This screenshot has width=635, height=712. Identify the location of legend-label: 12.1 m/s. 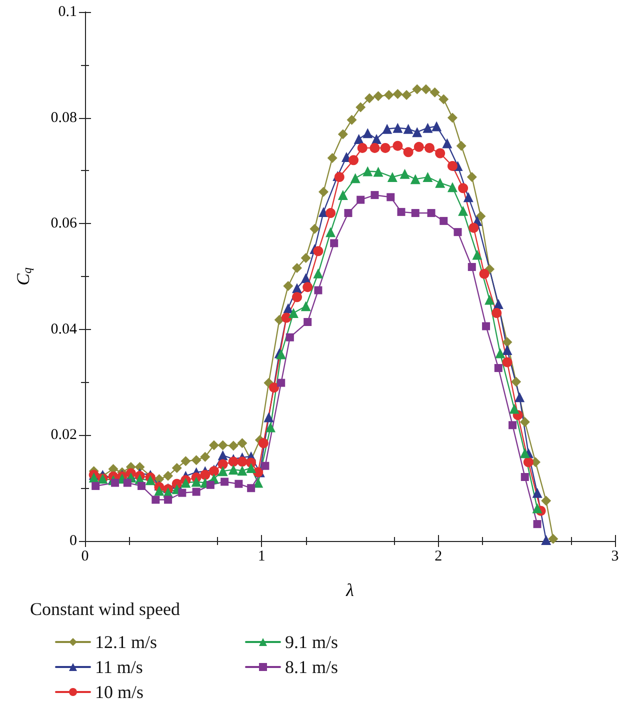
(126, 642).